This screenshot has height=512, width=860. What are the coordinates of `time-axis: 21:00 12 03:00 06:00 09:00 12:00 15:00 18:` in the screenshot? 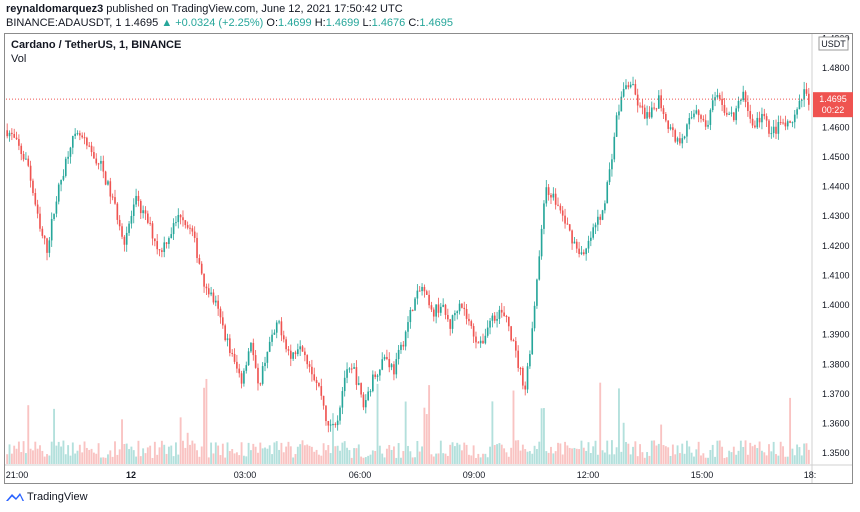 It's located at (411, 475).